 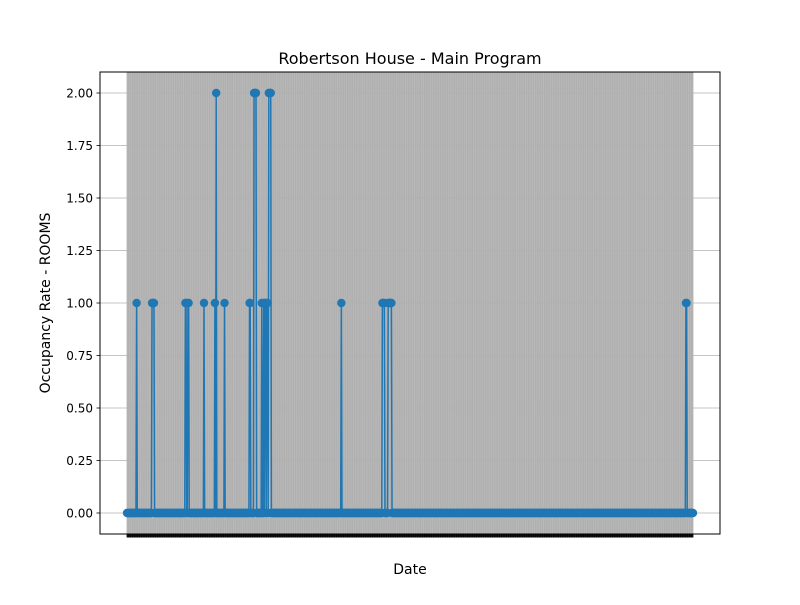 What do you see at coordinates (79, 356) in the screenshot?
I see `y-tick-label: 0.75` at bounding box center [79, 356].